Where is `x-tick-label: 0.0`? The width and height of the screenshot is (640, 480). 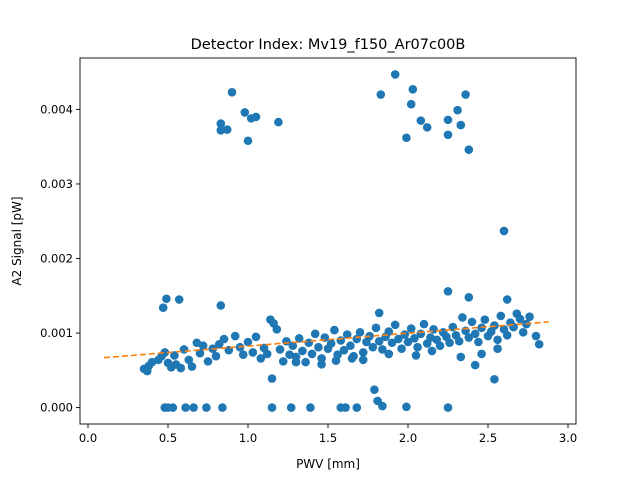 x-tick-label: 0.0 is located at coordinates (88, 438).